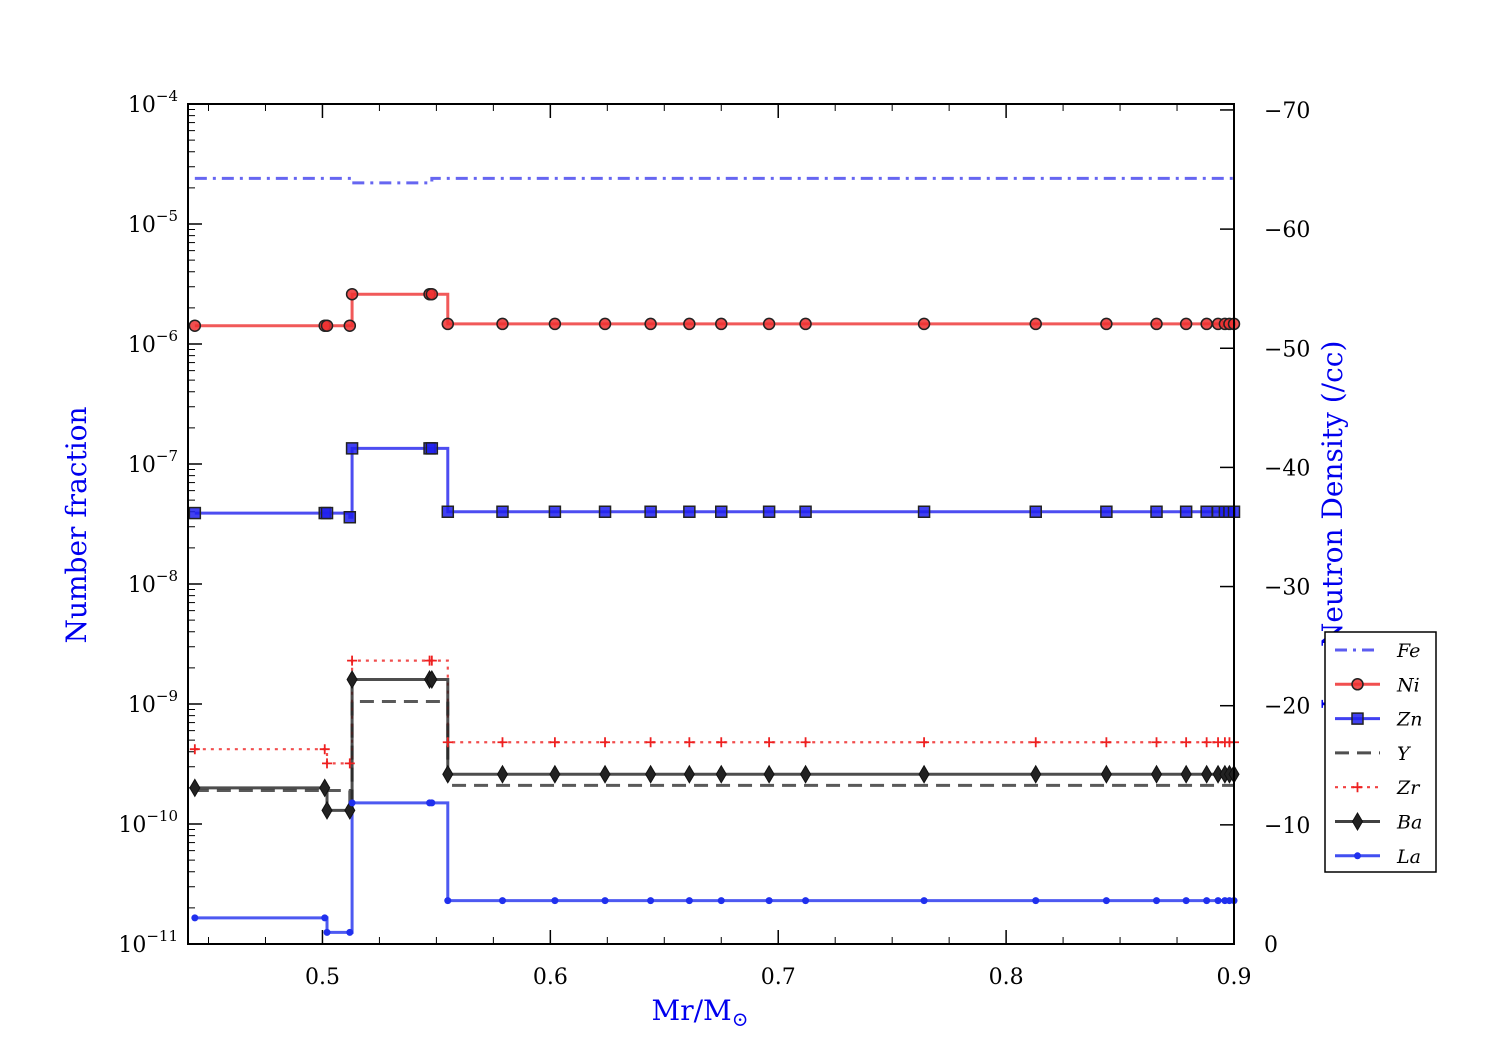 The width and height of the screenshot is (1500, 1050). What do you see at coordinates (1287, 468) in the screenshot?
I see `y2-tick-label: −40` at bounding box center [1287, 468].